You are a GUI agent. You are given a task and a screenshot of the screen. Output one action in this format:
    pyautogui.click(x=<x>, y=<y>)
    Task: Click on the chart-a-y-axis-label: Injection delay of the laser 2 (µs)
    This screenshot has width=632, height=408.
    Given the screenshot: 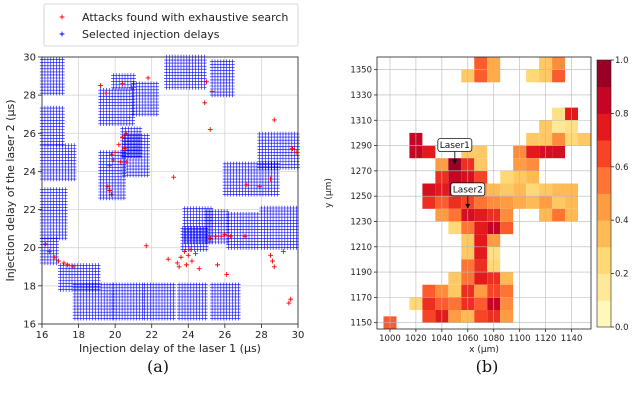 What is the action you would take?
    pyautogui.click(x=10, y=191)
    